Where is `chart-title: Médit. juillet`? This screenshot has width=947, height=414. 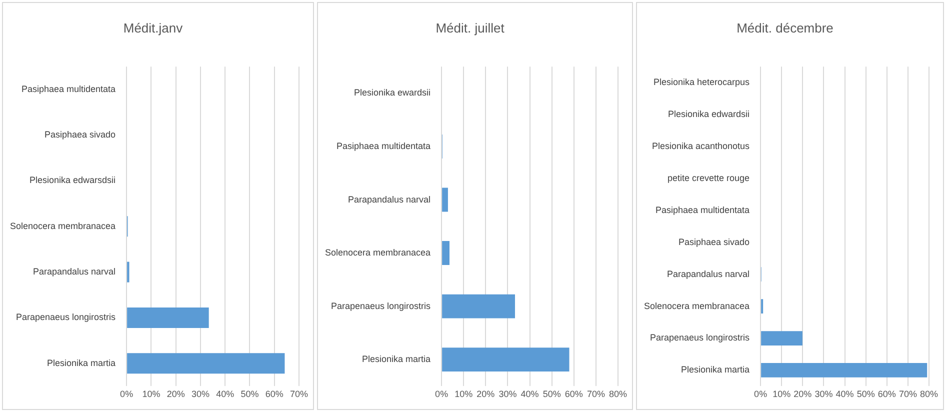 chart-title: Médit. juillet is located at coordinates (470, 28).